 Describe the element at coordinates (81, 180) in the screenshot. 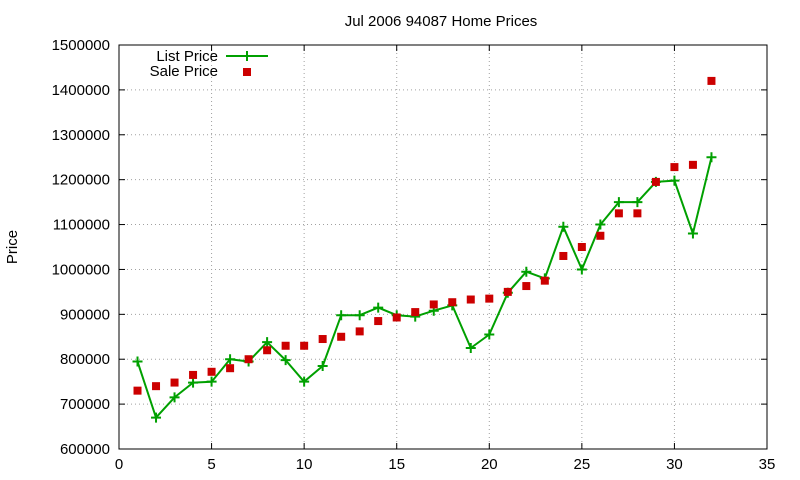

I see `y-tick-label: 1200000` at that location.